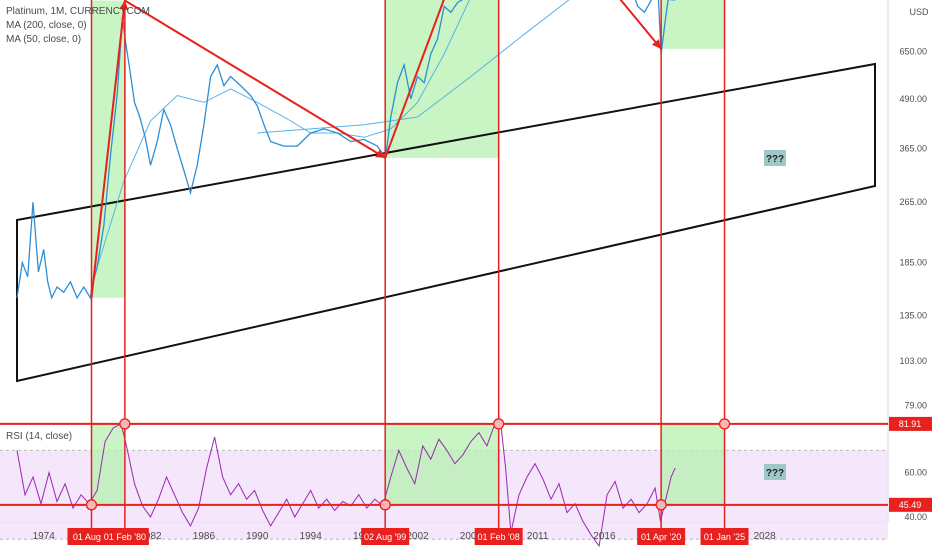 This screenshot has width=932, height=550. What do you see at coordinates (913, 99) in the screenshot?
I see `price-tick-9: 490.00` at bounding box center [913, 99].